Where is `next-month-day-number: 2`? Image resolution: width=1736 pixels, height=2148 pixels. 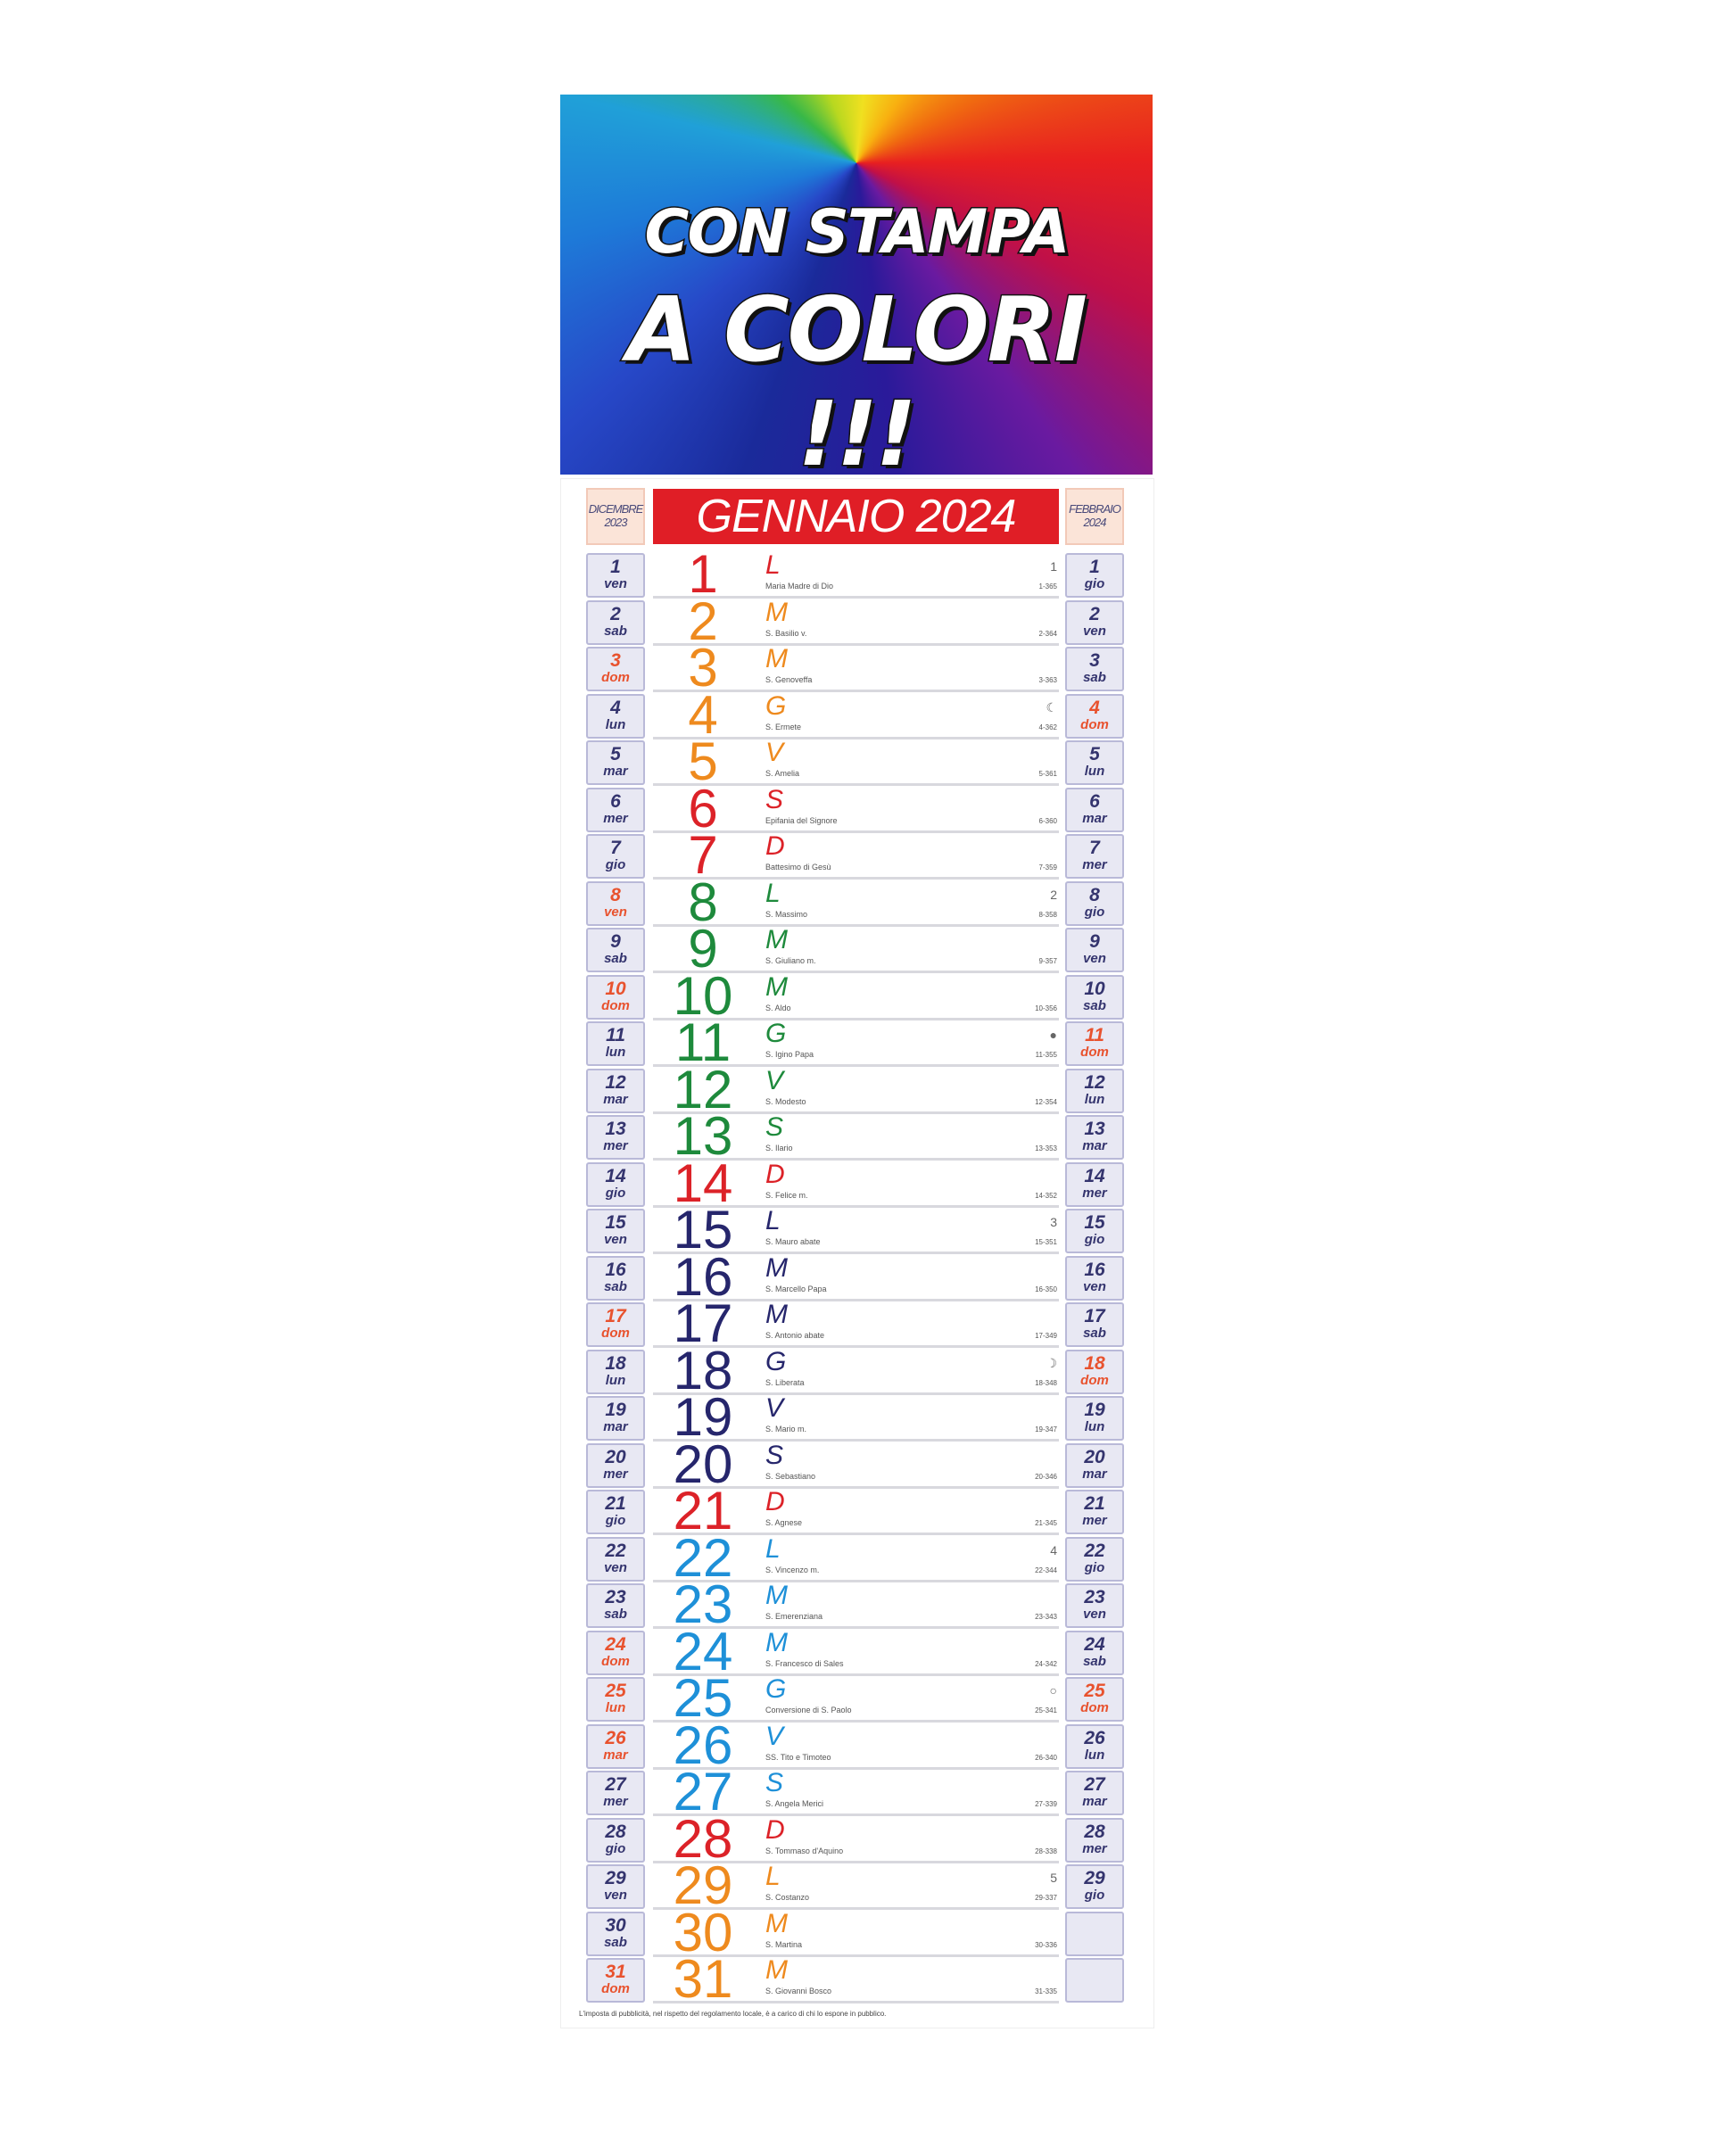
next-month-day-number: 2 is located at coordinates (1094, 613).